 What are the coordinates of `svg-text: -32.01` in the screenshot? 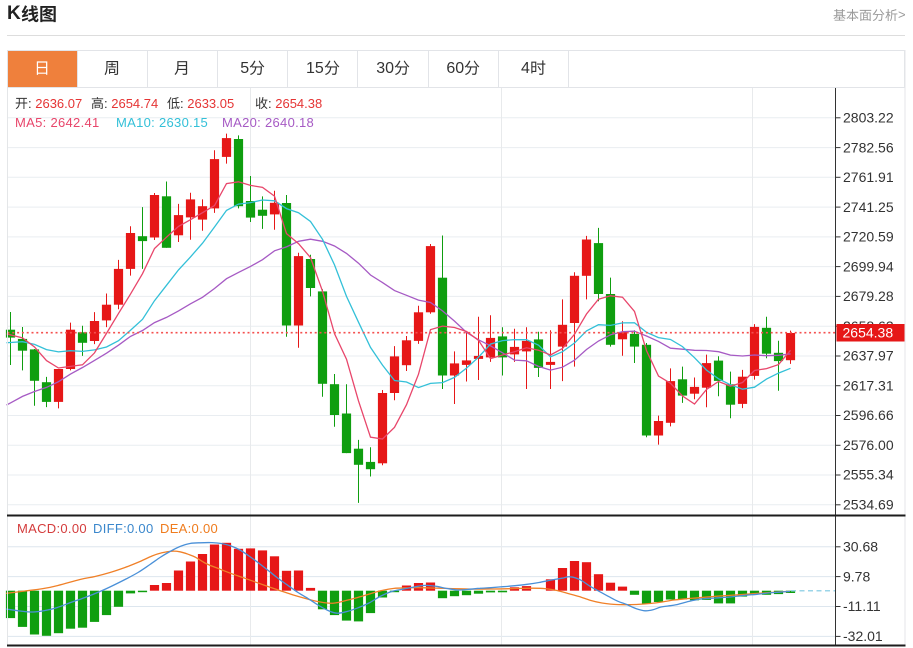 It's located at (863, 636).